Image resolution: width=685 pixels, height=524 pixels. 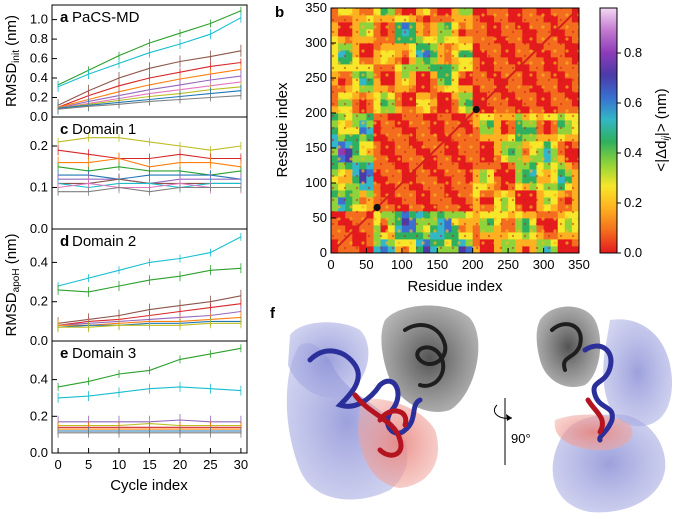 I want to click on panel-a-letter: a, so click(x=64, y=17).